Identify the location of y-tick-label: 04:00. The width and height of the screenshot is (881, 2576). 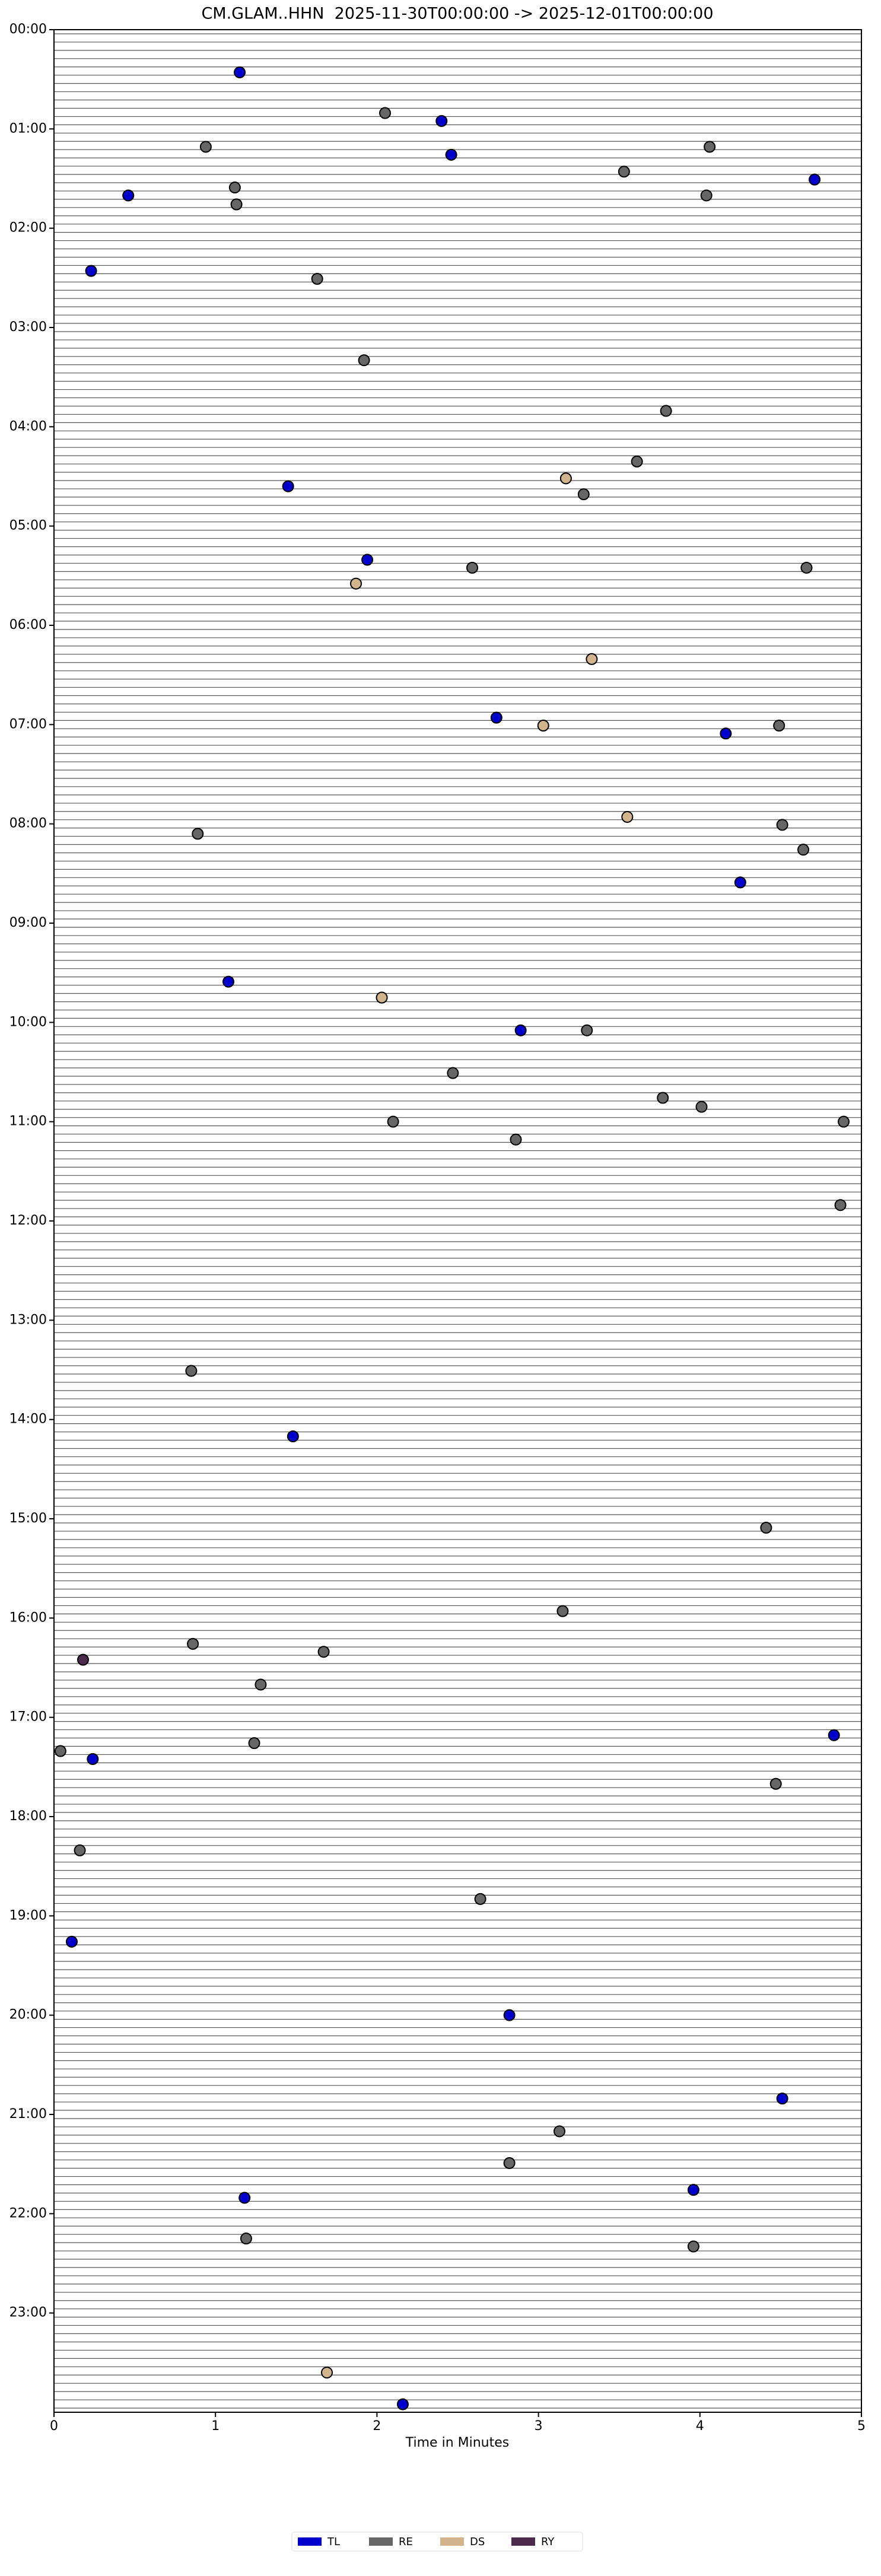
(28, 426).